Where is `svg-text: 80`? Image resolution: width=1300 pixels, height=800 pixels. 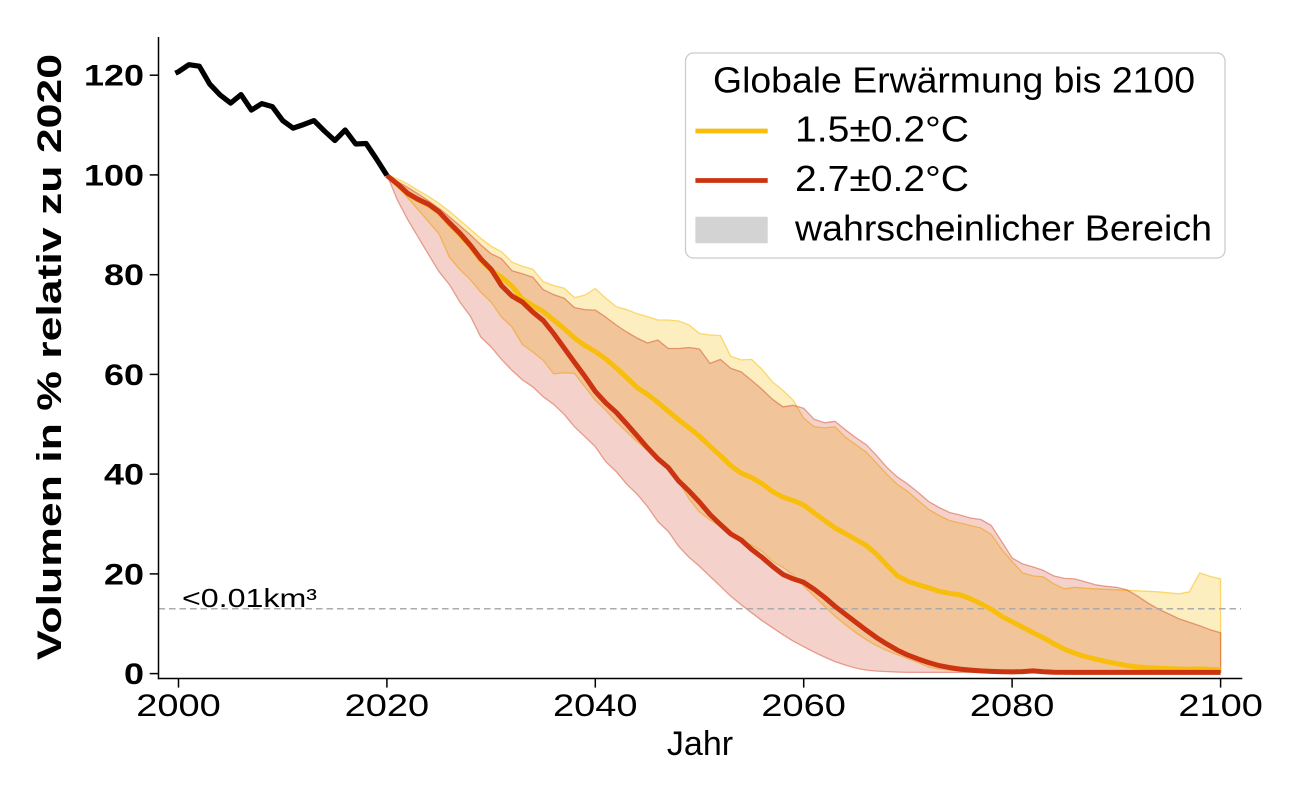
svg-text: 80 is located at coordinates (124, 275).